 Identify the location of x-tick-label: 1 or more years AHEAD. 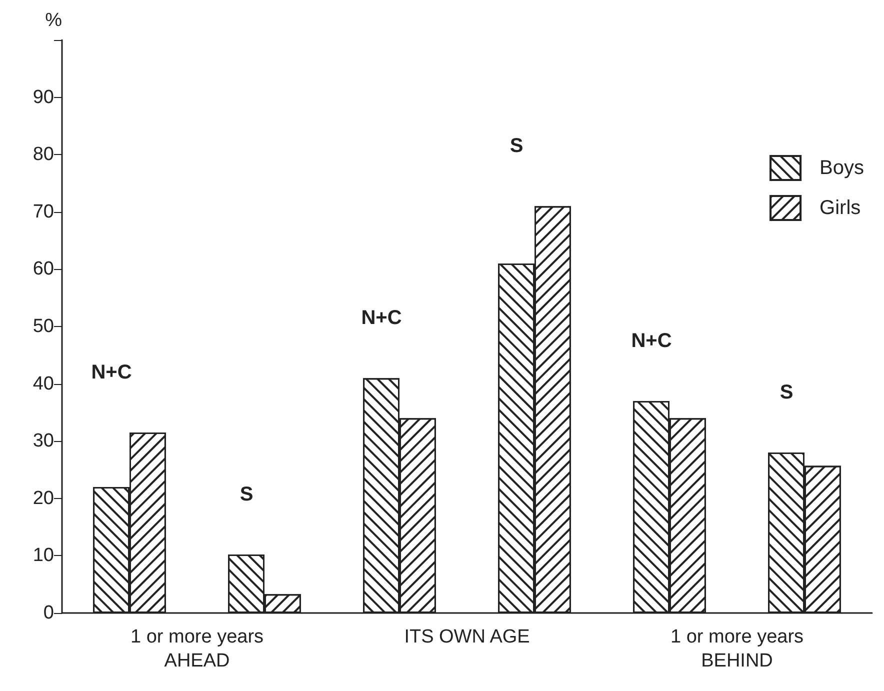
(197, 649).